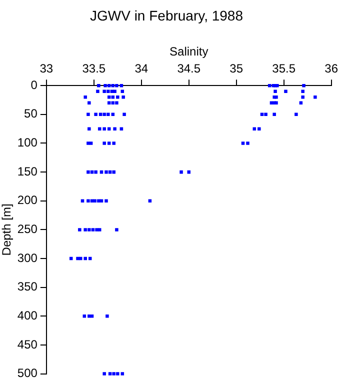 This screenshot has width=341, height=384. Describe the element at coordinates (27, 257) in the screenshot. I see `y-tick-label: 300` at that location.